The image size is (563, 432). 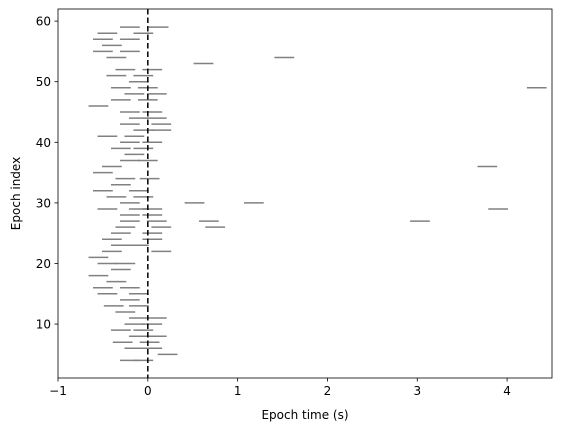 What do you see at coordinates (16, 193) in the screenshot?
I see `y-axis-label: Epoch index` at bounding box center [16, 193].